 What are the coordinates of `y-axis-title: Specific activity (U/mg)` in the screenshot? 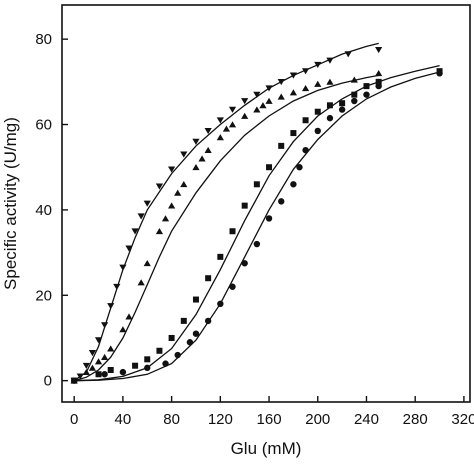 It's located at (10, 203).